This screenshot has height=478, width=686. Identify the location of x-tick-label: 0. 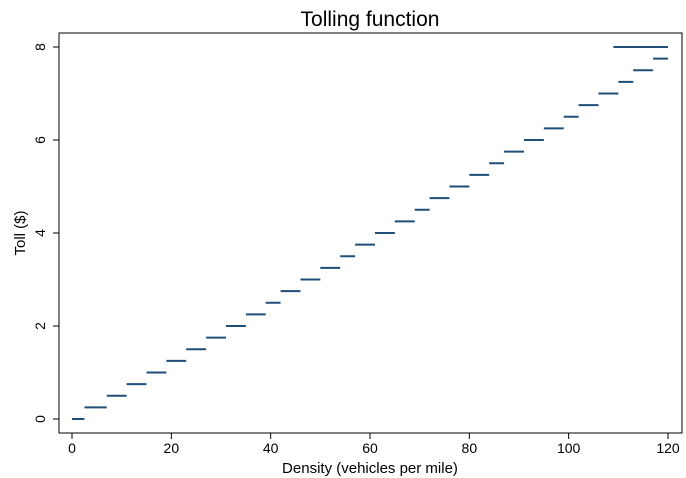
(72, 448).